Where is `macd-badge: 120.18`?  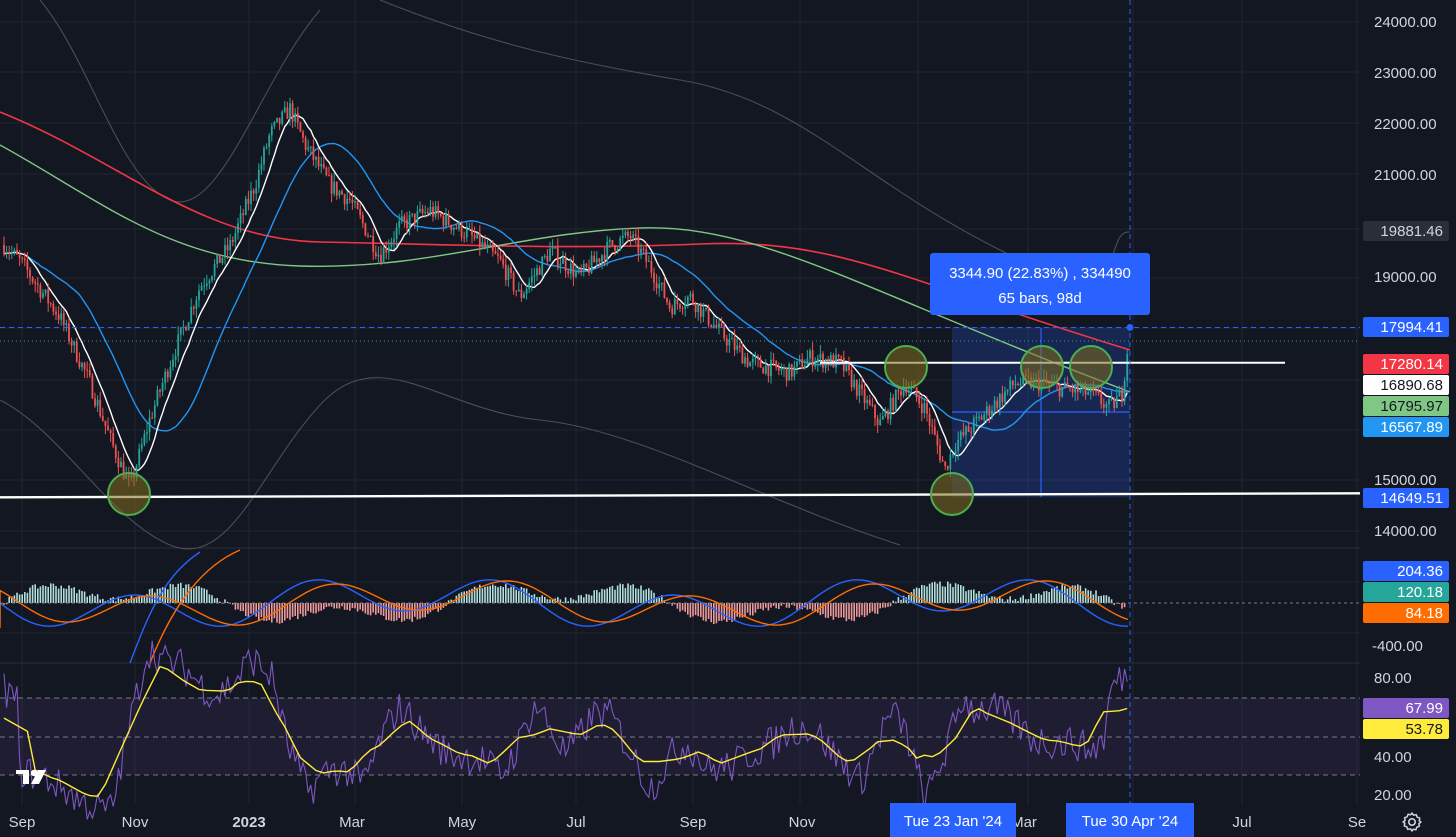 macd-badge: 120.18 is located at coordinates (1420, 592).